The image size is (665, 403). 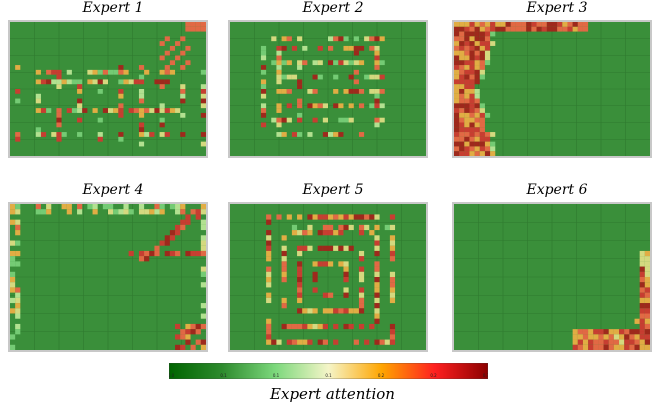 I want to click on panel-title: Expert 1, so click(x=113, y=8).